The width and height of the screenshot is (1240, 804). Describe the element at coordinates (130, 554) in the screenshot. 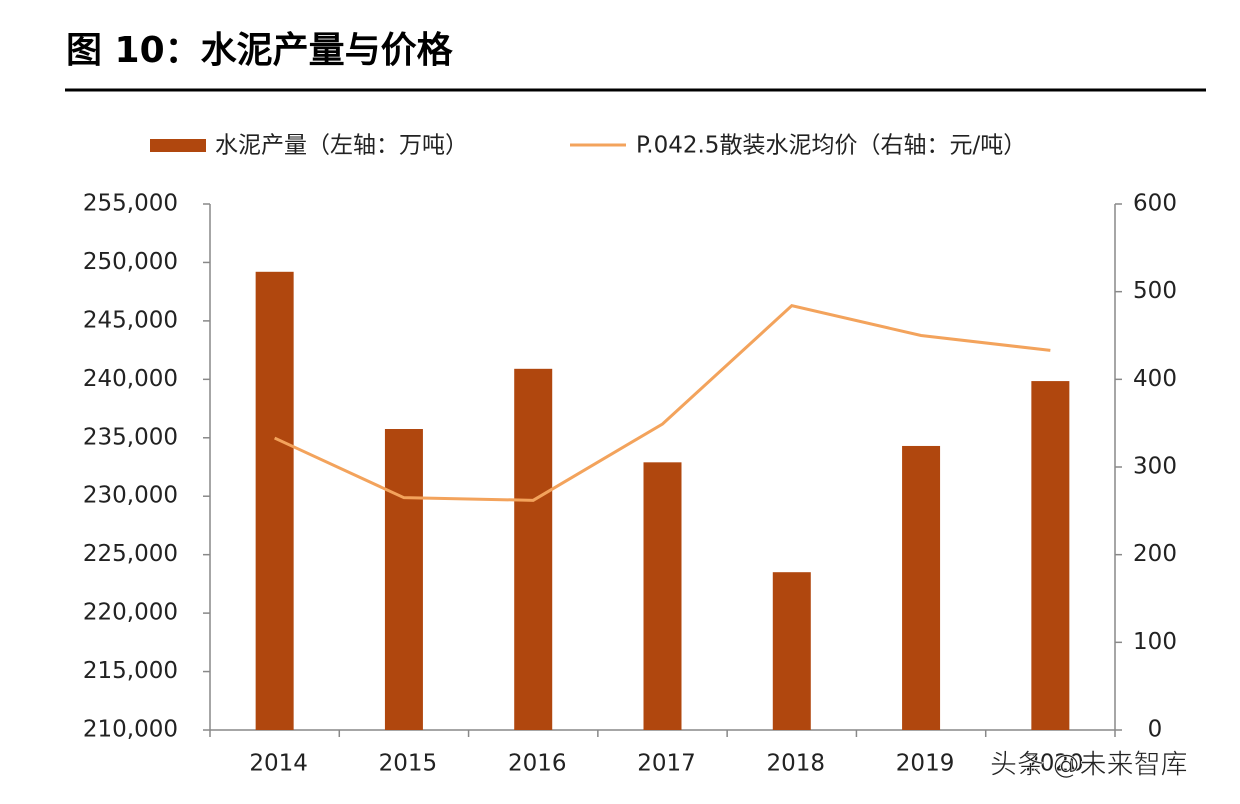

I see `y-tick-label: 225,000` at that location.